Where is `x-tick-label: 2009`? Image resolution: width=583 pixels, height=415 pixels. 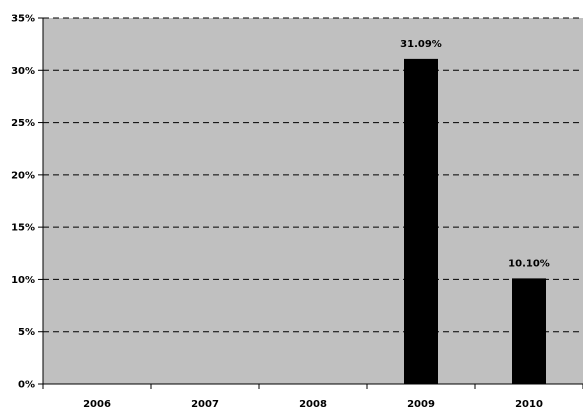 x-tick-label: 2009 is located at coordinates (421, 404).